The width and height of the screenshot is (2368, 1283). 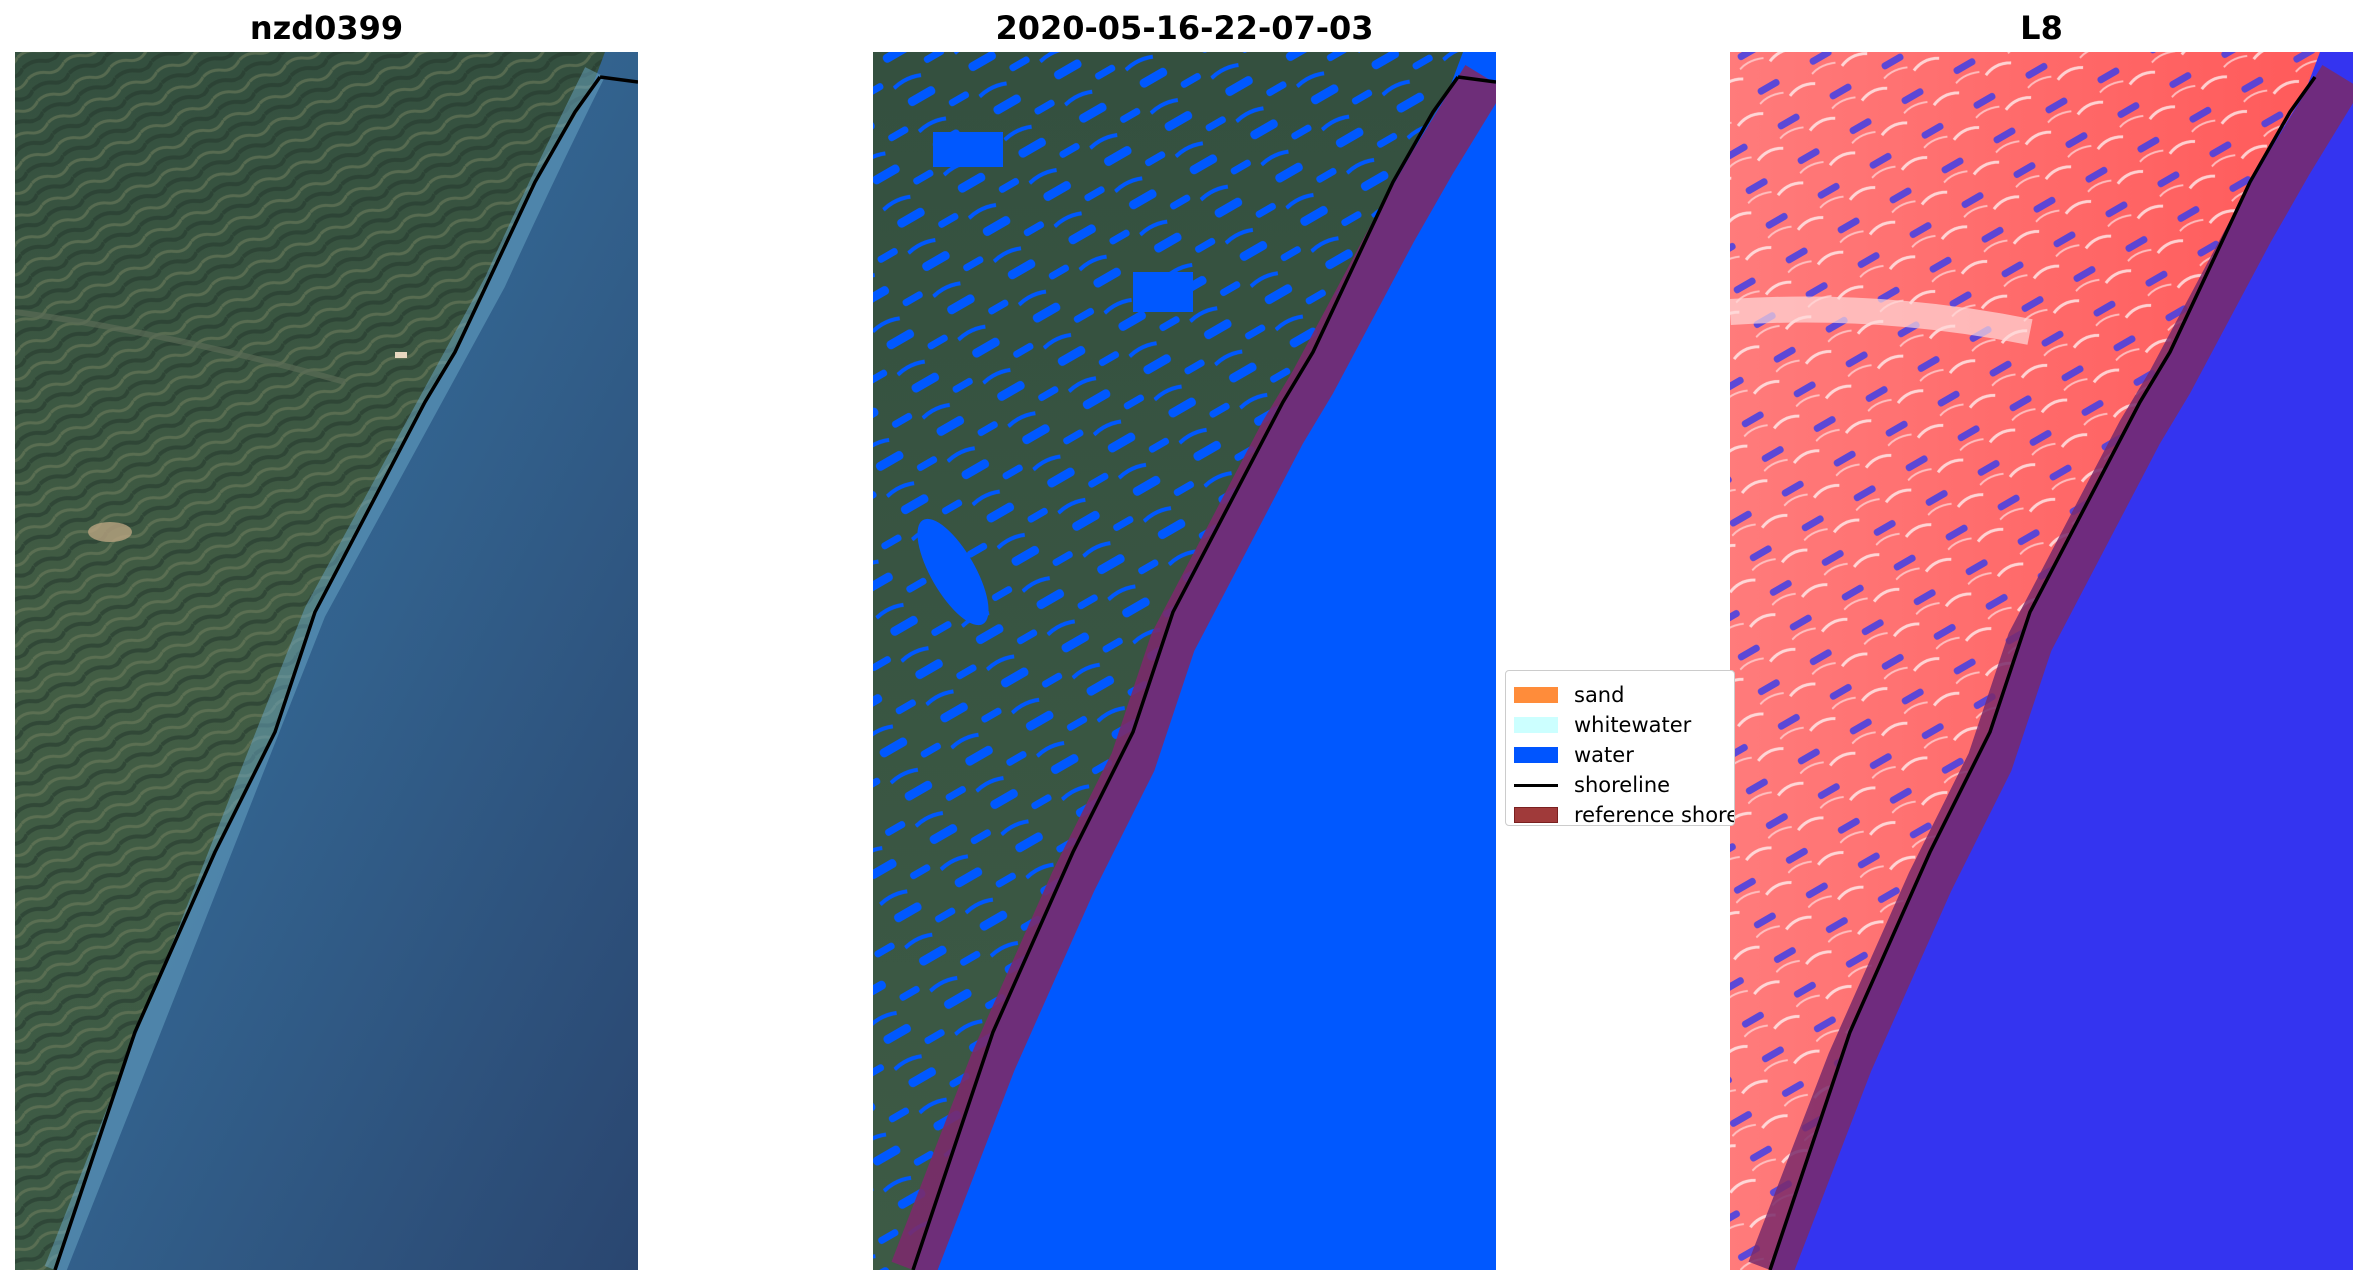 What do you see at coordinates (1536, 815) in the screenshot?
I see `reference-shoreline-swatch` at bounding box center [1536, 815].